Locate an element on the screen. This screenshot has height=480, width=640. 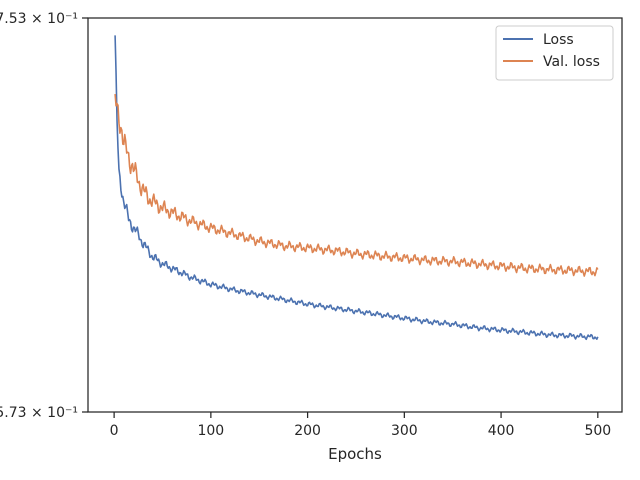
legend-label: Loss is located at coordinates (558, 40).